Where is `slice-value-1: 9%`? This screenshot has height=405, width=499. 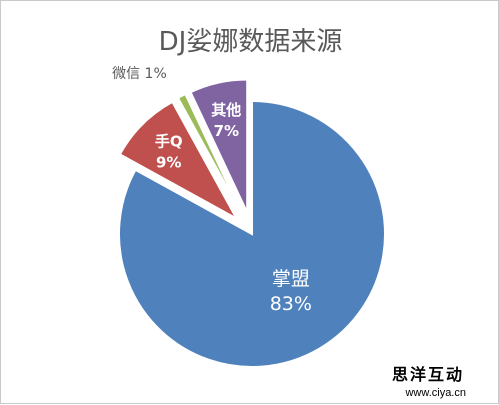 slice-value-1: 9% is located at coordinates (168, 163).